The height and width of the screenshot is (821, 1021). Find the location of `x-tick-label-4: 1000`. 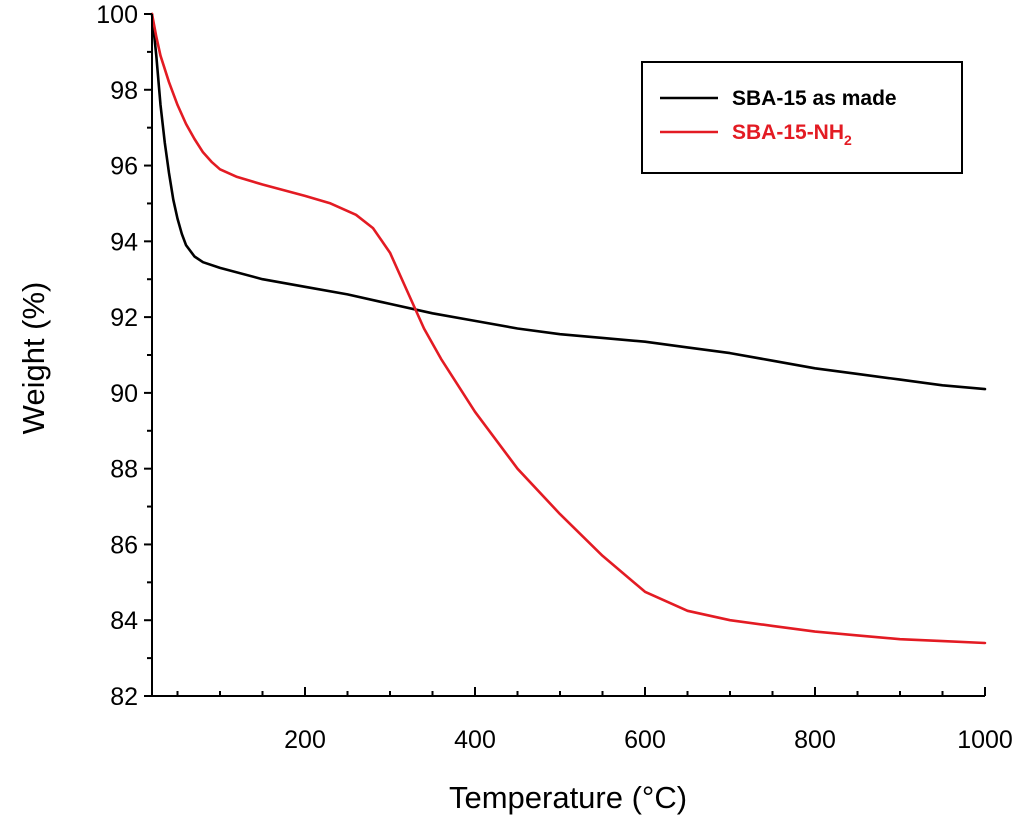

x-tick-label-4: 1000 is located at coordinates (985, 740).